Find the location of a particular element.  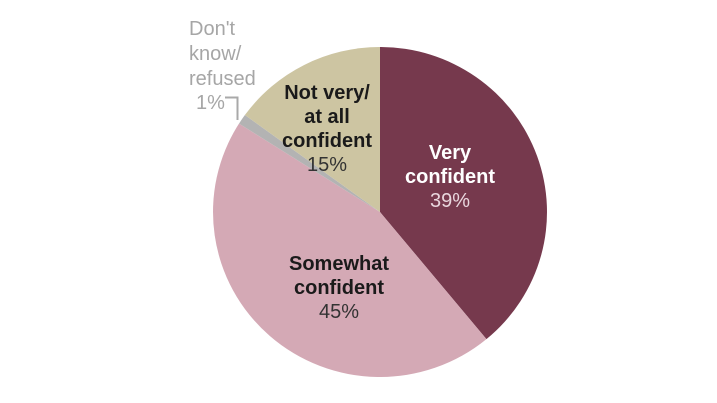

label-line: refused is located at coordinates (222, 79).